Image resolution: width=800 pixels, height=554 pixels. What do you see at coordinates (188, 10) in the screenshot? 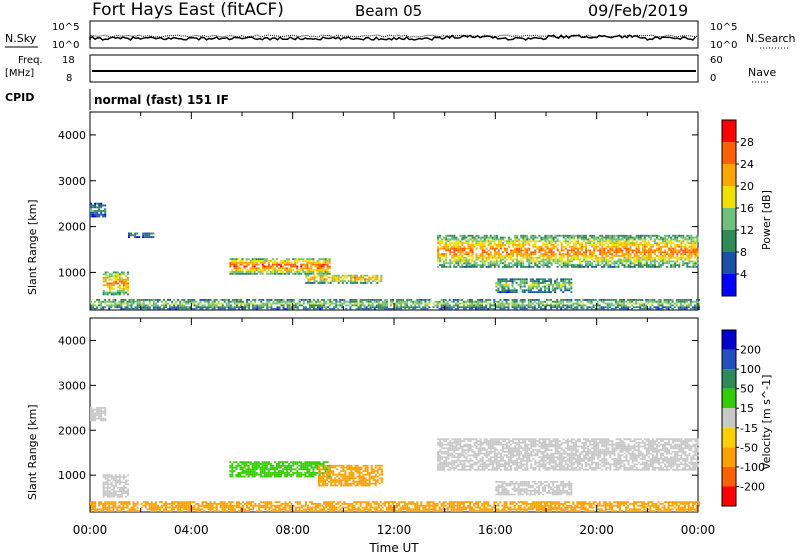
I see `site-title: Fort Hays East (fitACF)` at bounding box center [188, 10].